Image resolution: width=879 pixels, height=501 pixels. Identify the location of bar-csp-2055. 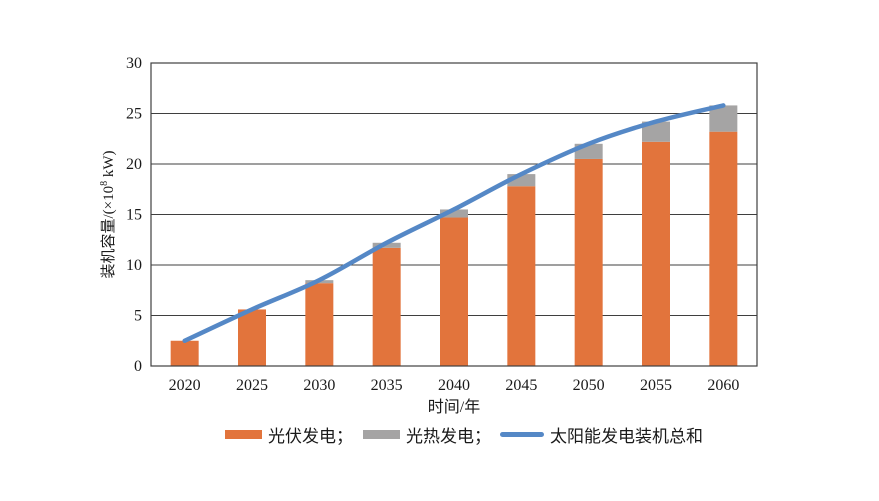
(656, 131).